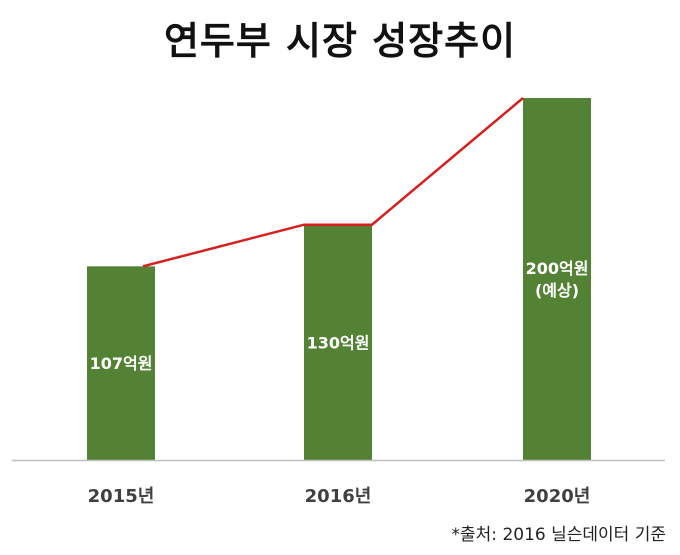  What do you see at coordinates (558, 535) in the screenshot?
I see `source-note: *출처: 2016 닐슨데이터 기준` at bounding box center [558, 535].